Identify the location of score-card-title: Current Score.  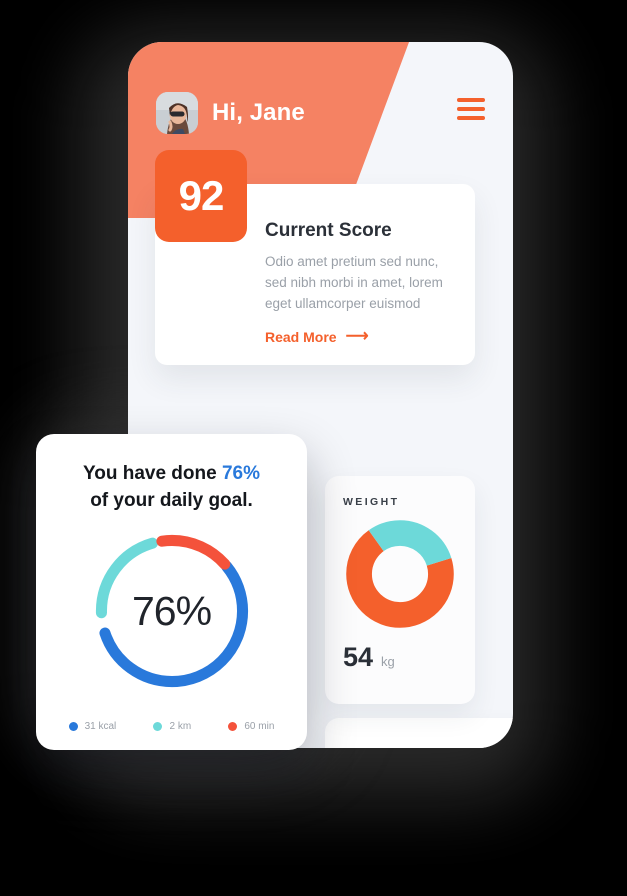
(328, 230).